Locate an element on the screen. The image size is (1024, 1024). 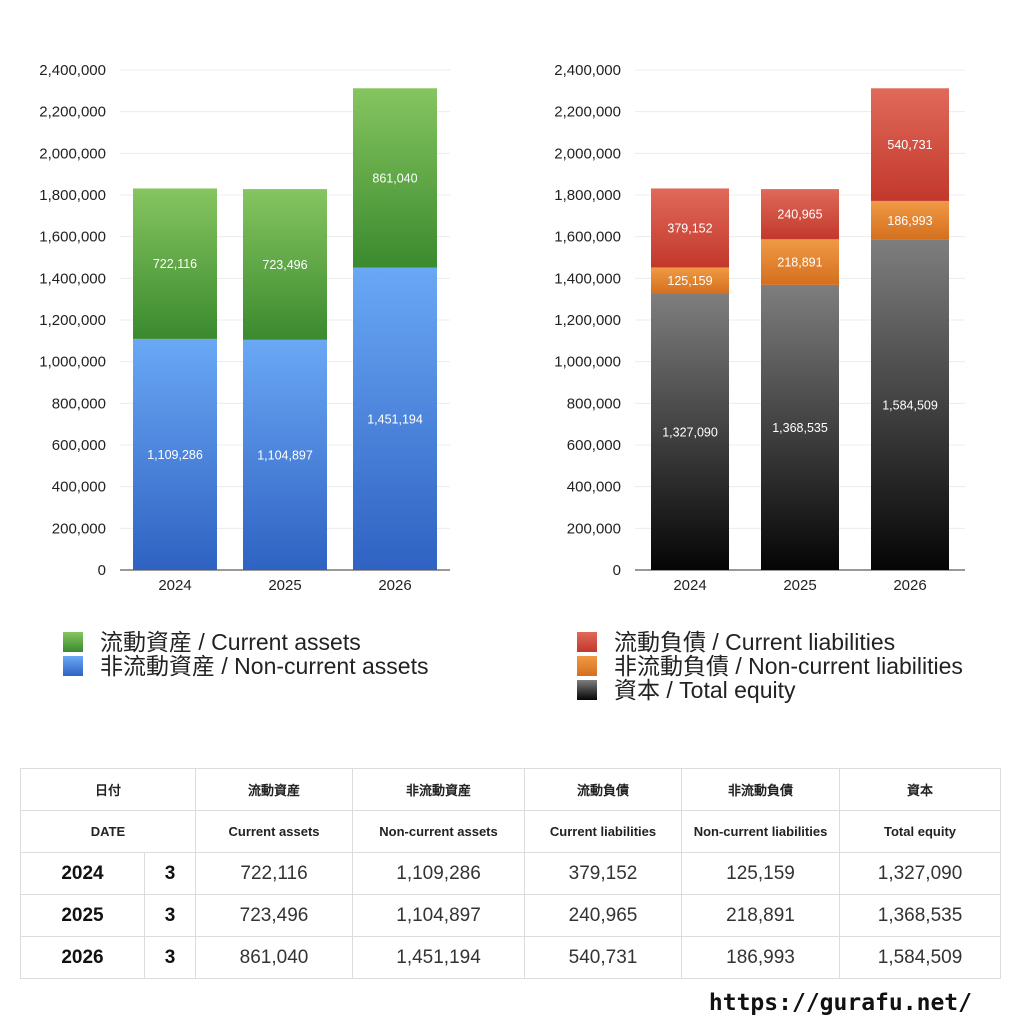
header-cell: DATE is located at coordinates (108, 831).